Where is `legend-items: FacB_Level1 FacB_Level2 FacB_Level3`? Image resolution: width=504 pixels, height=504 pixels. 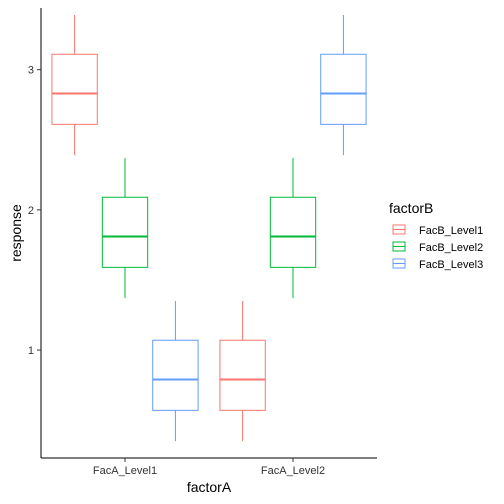 legend-items: FacB_Level1 FacB_Level2 FacB_Level3 is located at coordinates (437, 247).